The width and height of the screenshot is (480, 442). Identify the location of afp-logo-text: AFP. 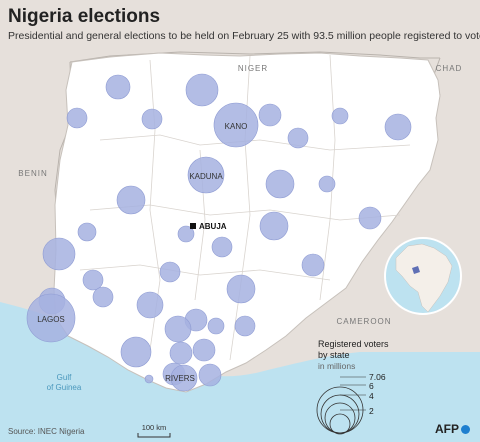
(447, 429).